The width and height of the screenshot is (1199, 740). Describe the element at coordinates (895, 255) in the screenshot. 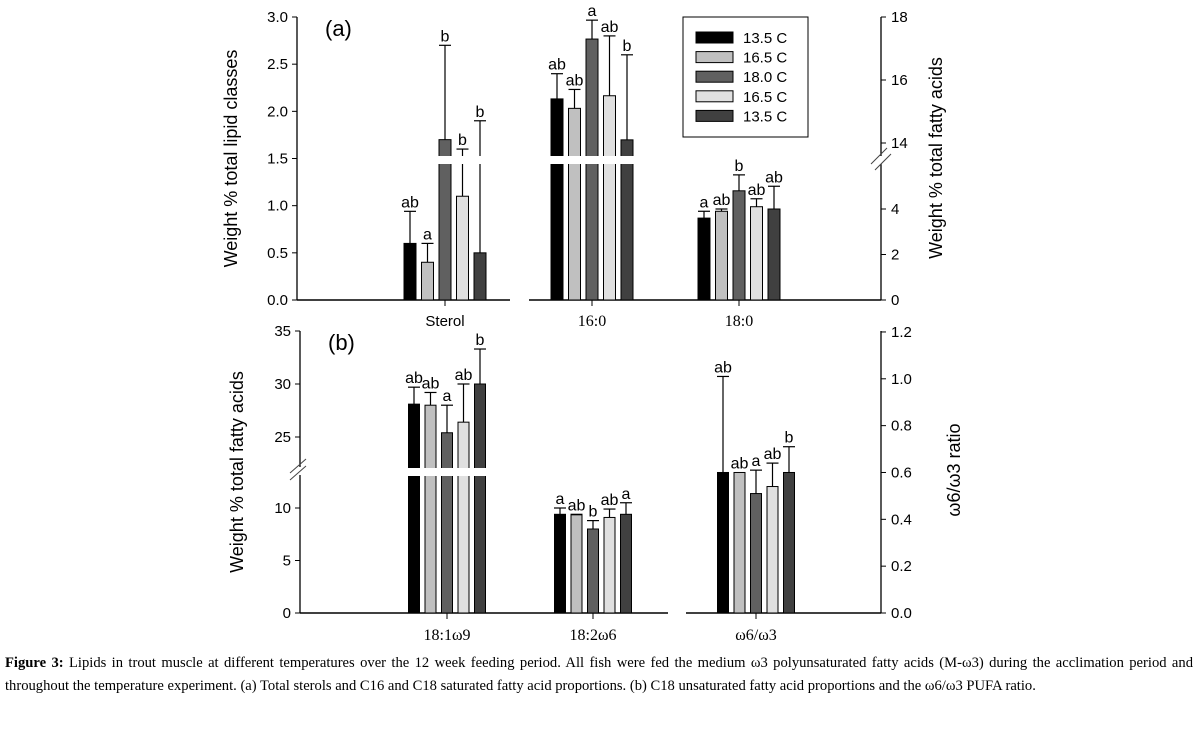

I see `y-tick-label-right: 2` at that location.